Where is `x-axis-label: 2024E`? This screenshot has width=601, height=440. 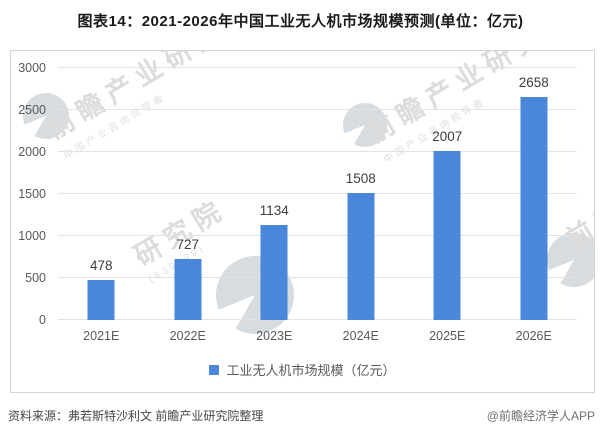
x-axis-label: 2024E is located at coordinates (360, 336).